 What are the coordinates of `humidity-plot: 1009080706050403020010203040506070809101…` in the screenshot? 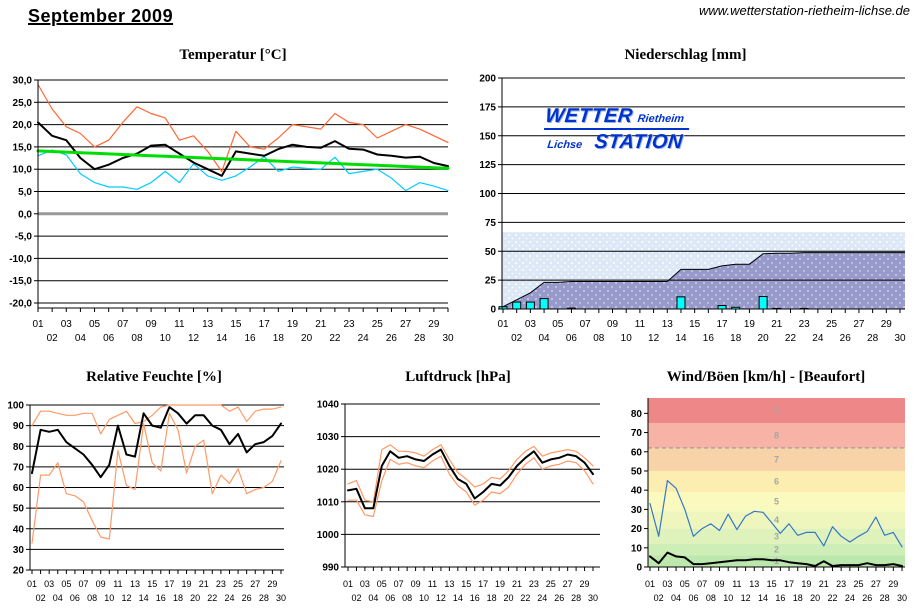 It's located at (147, 502).